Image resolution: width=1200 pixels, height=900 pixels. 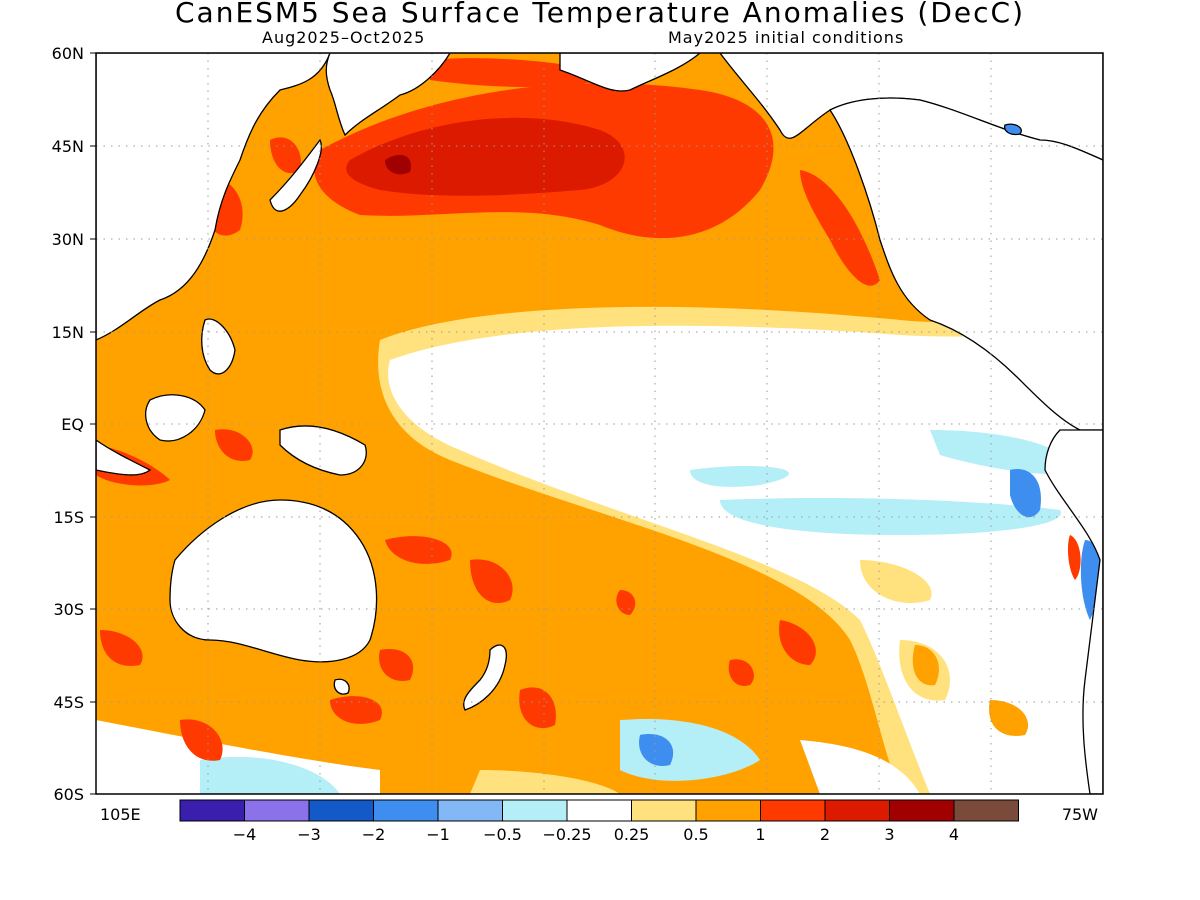 What do you see at coordinates (68, 794) in the screenshot?
I see `lat-label: 60S` at bounding box center [68, 794].